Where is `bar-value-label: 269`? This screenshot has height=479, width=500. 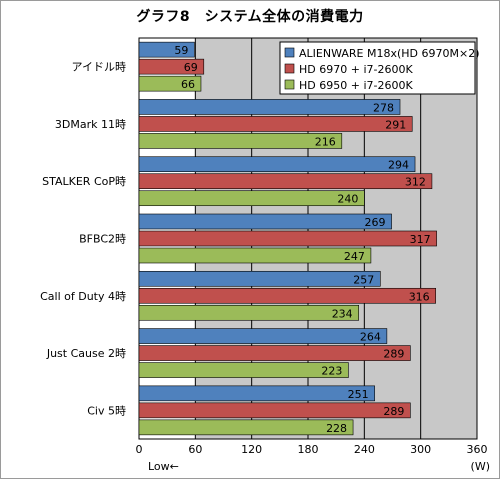
bar-value-label: 269 is located at coordinates (375, 222).